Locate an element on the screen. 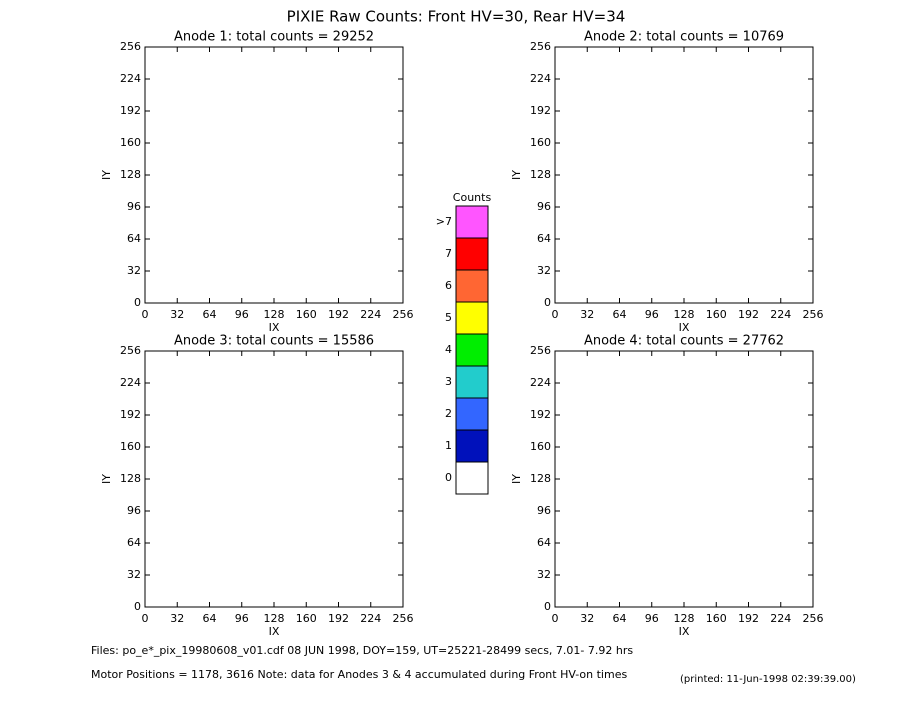 The height and width of the screenshot is (705, 913). colorbar-label: 4 is located at coordinates (448, 349).